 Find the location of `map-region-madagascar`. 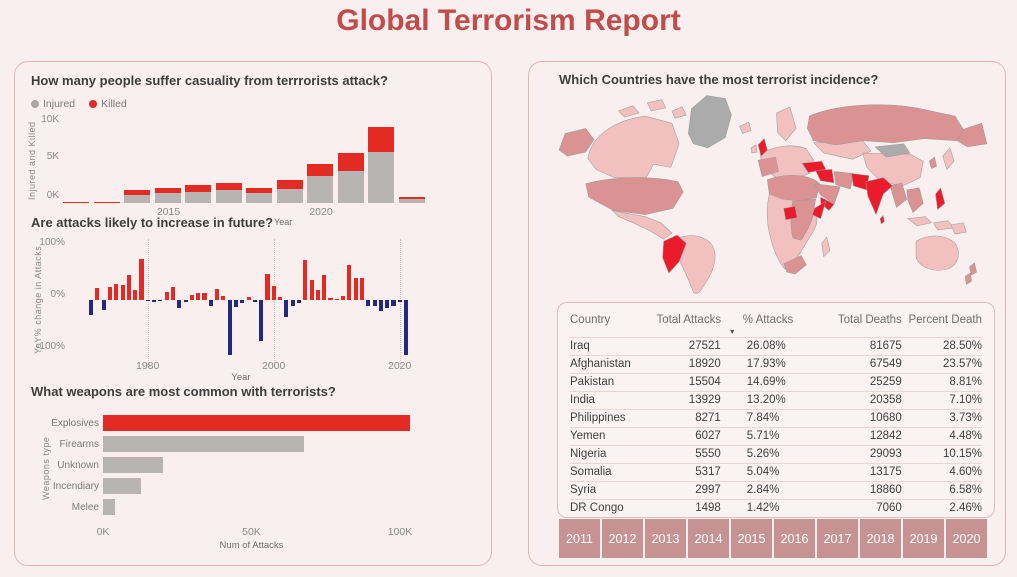

map-region-madagascar is located at coordinates (826, 247).